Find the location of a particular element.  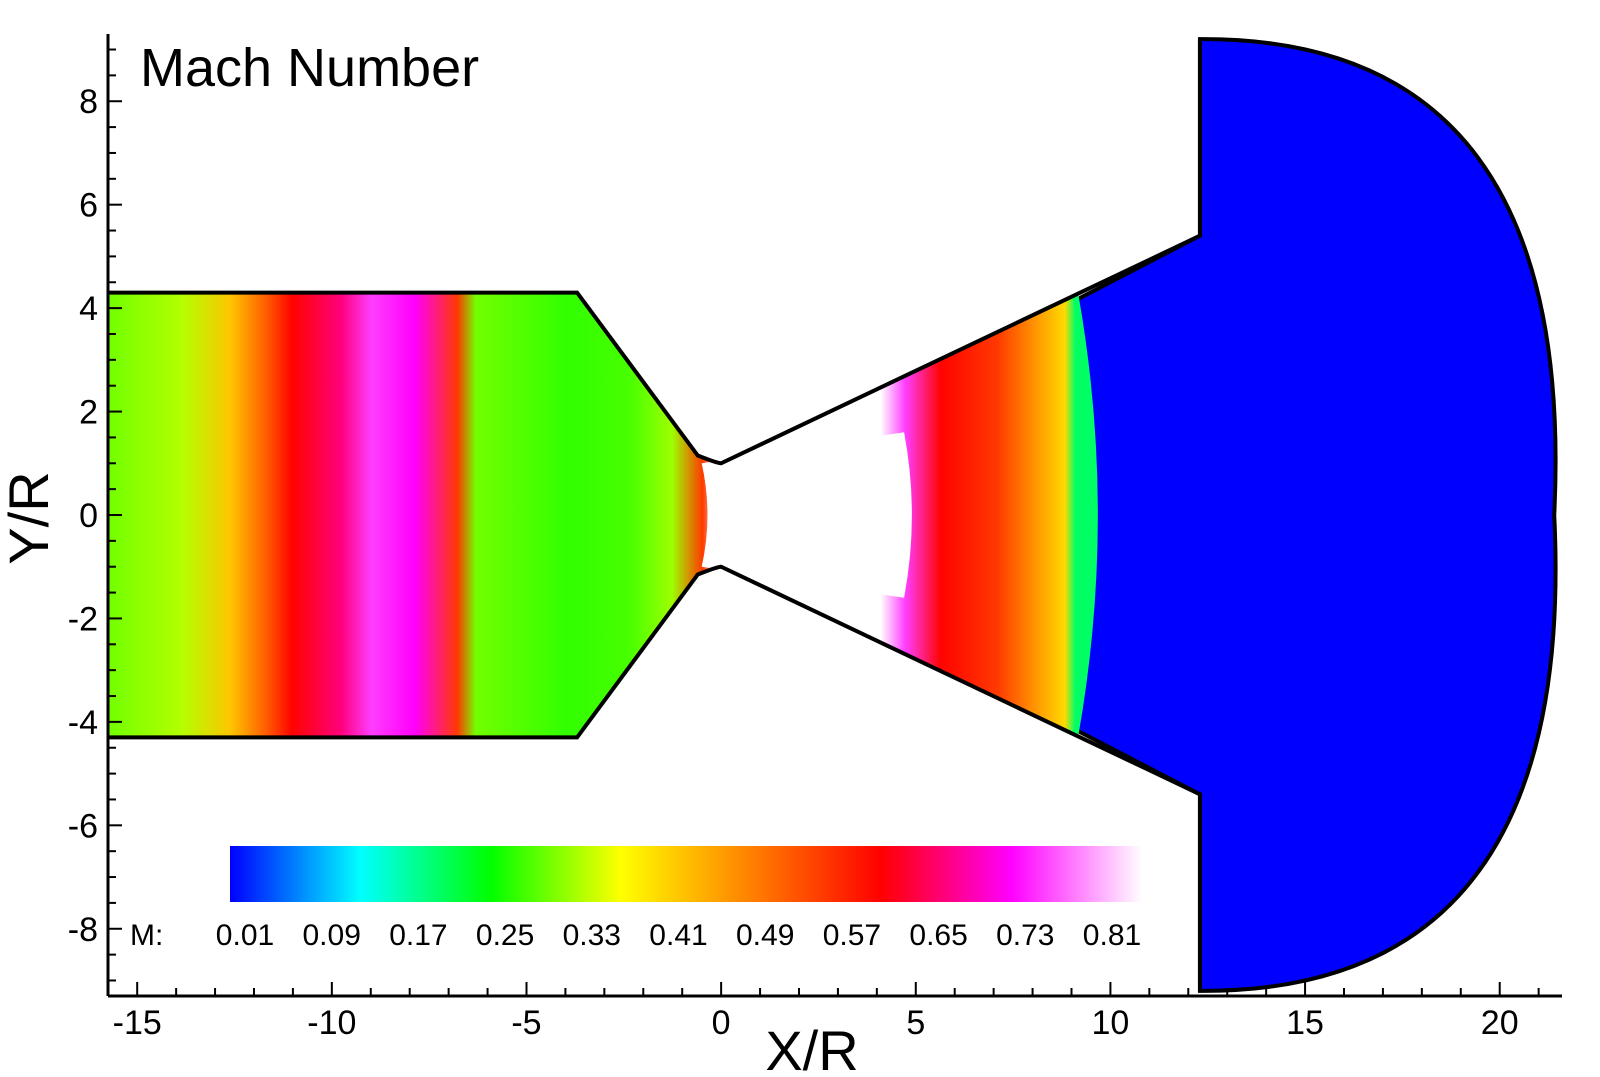

colorbar-variable-label: M: is located at coordinates (146, 935).